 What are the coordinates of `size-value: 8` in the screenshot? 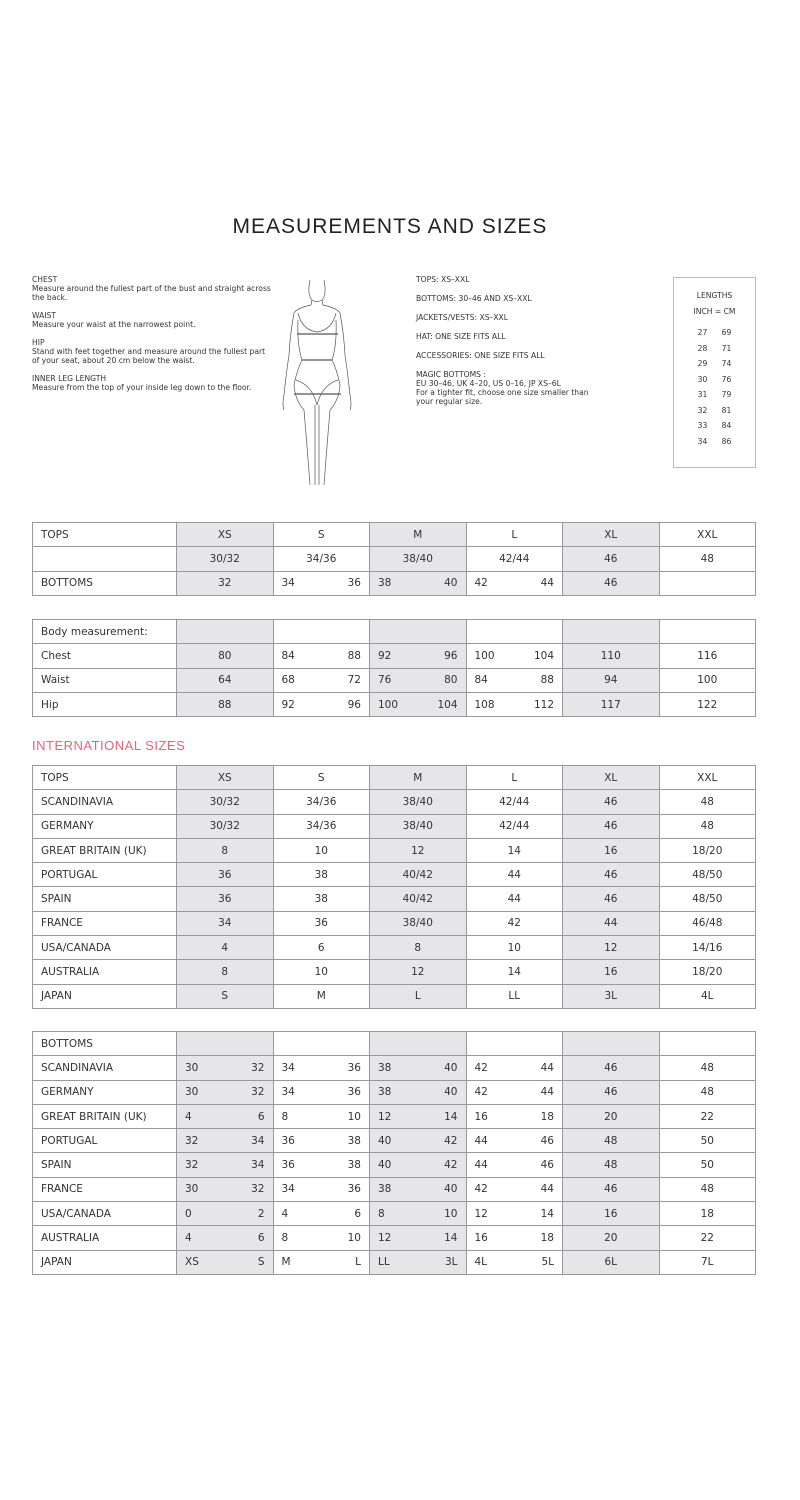 It's located at (381, 1213).